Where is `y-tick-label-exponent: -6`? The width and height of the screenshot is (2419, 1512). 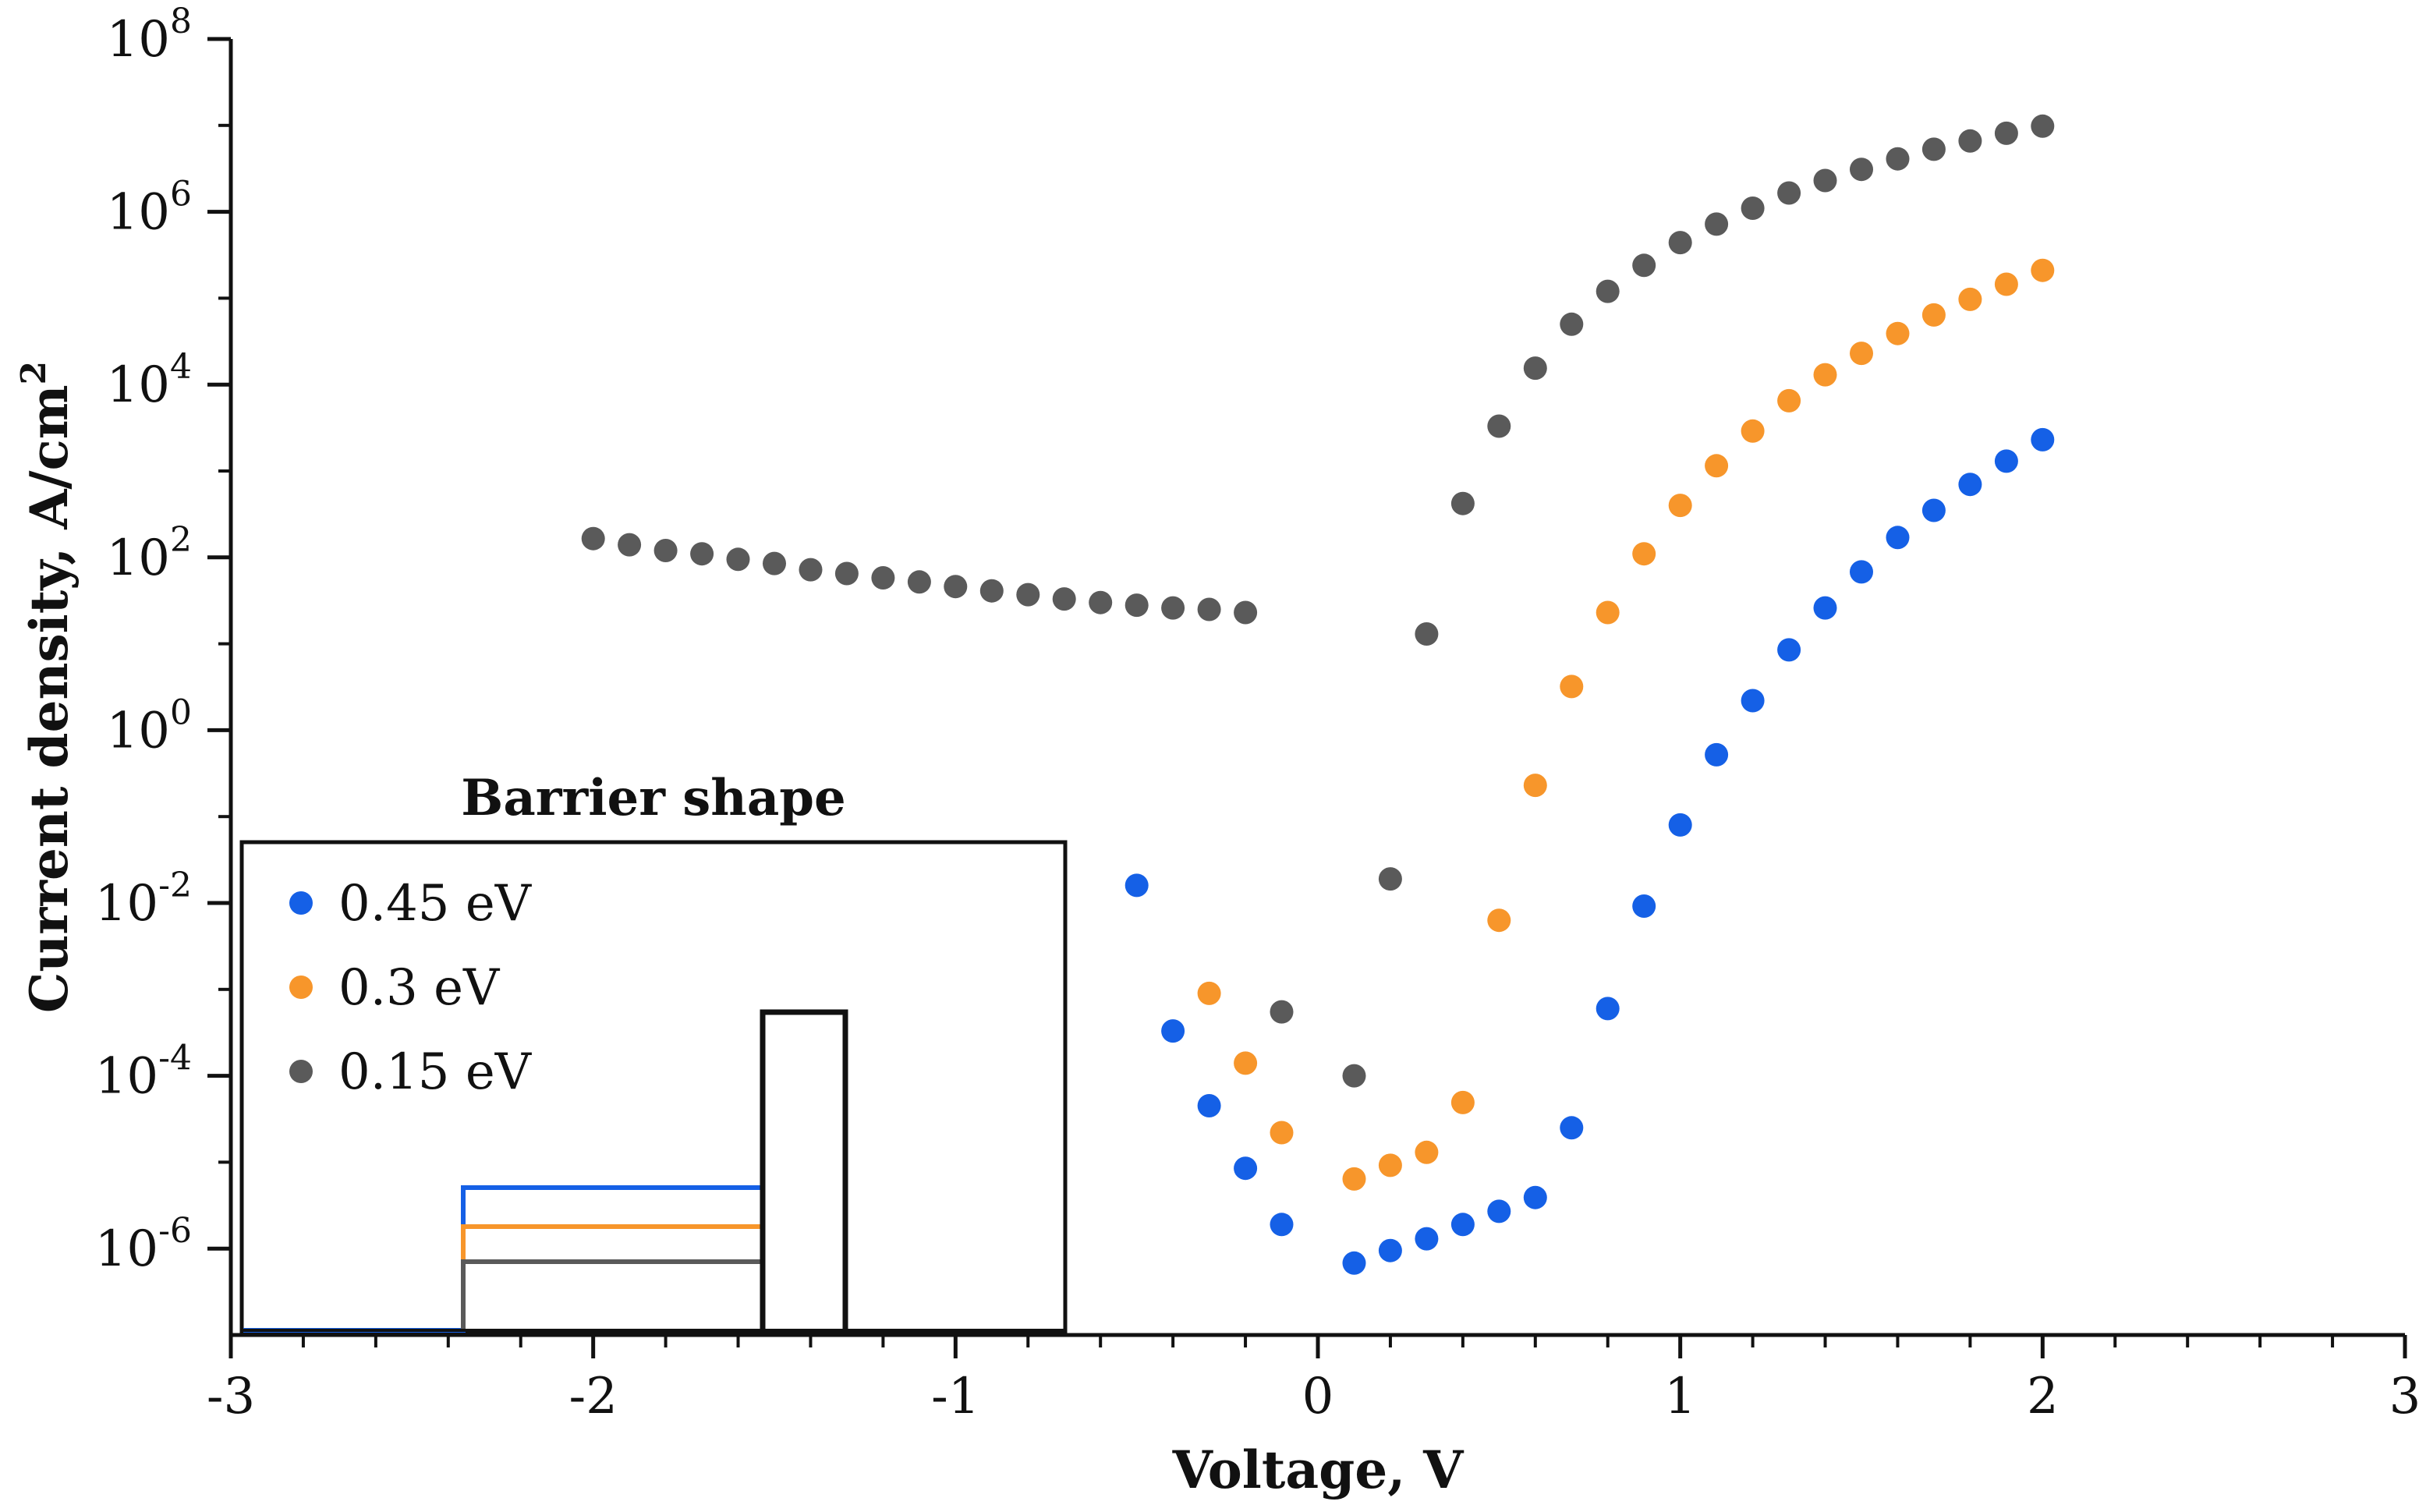 y-tick-label-exponent: -6 is located at coordinates (175, 1231).